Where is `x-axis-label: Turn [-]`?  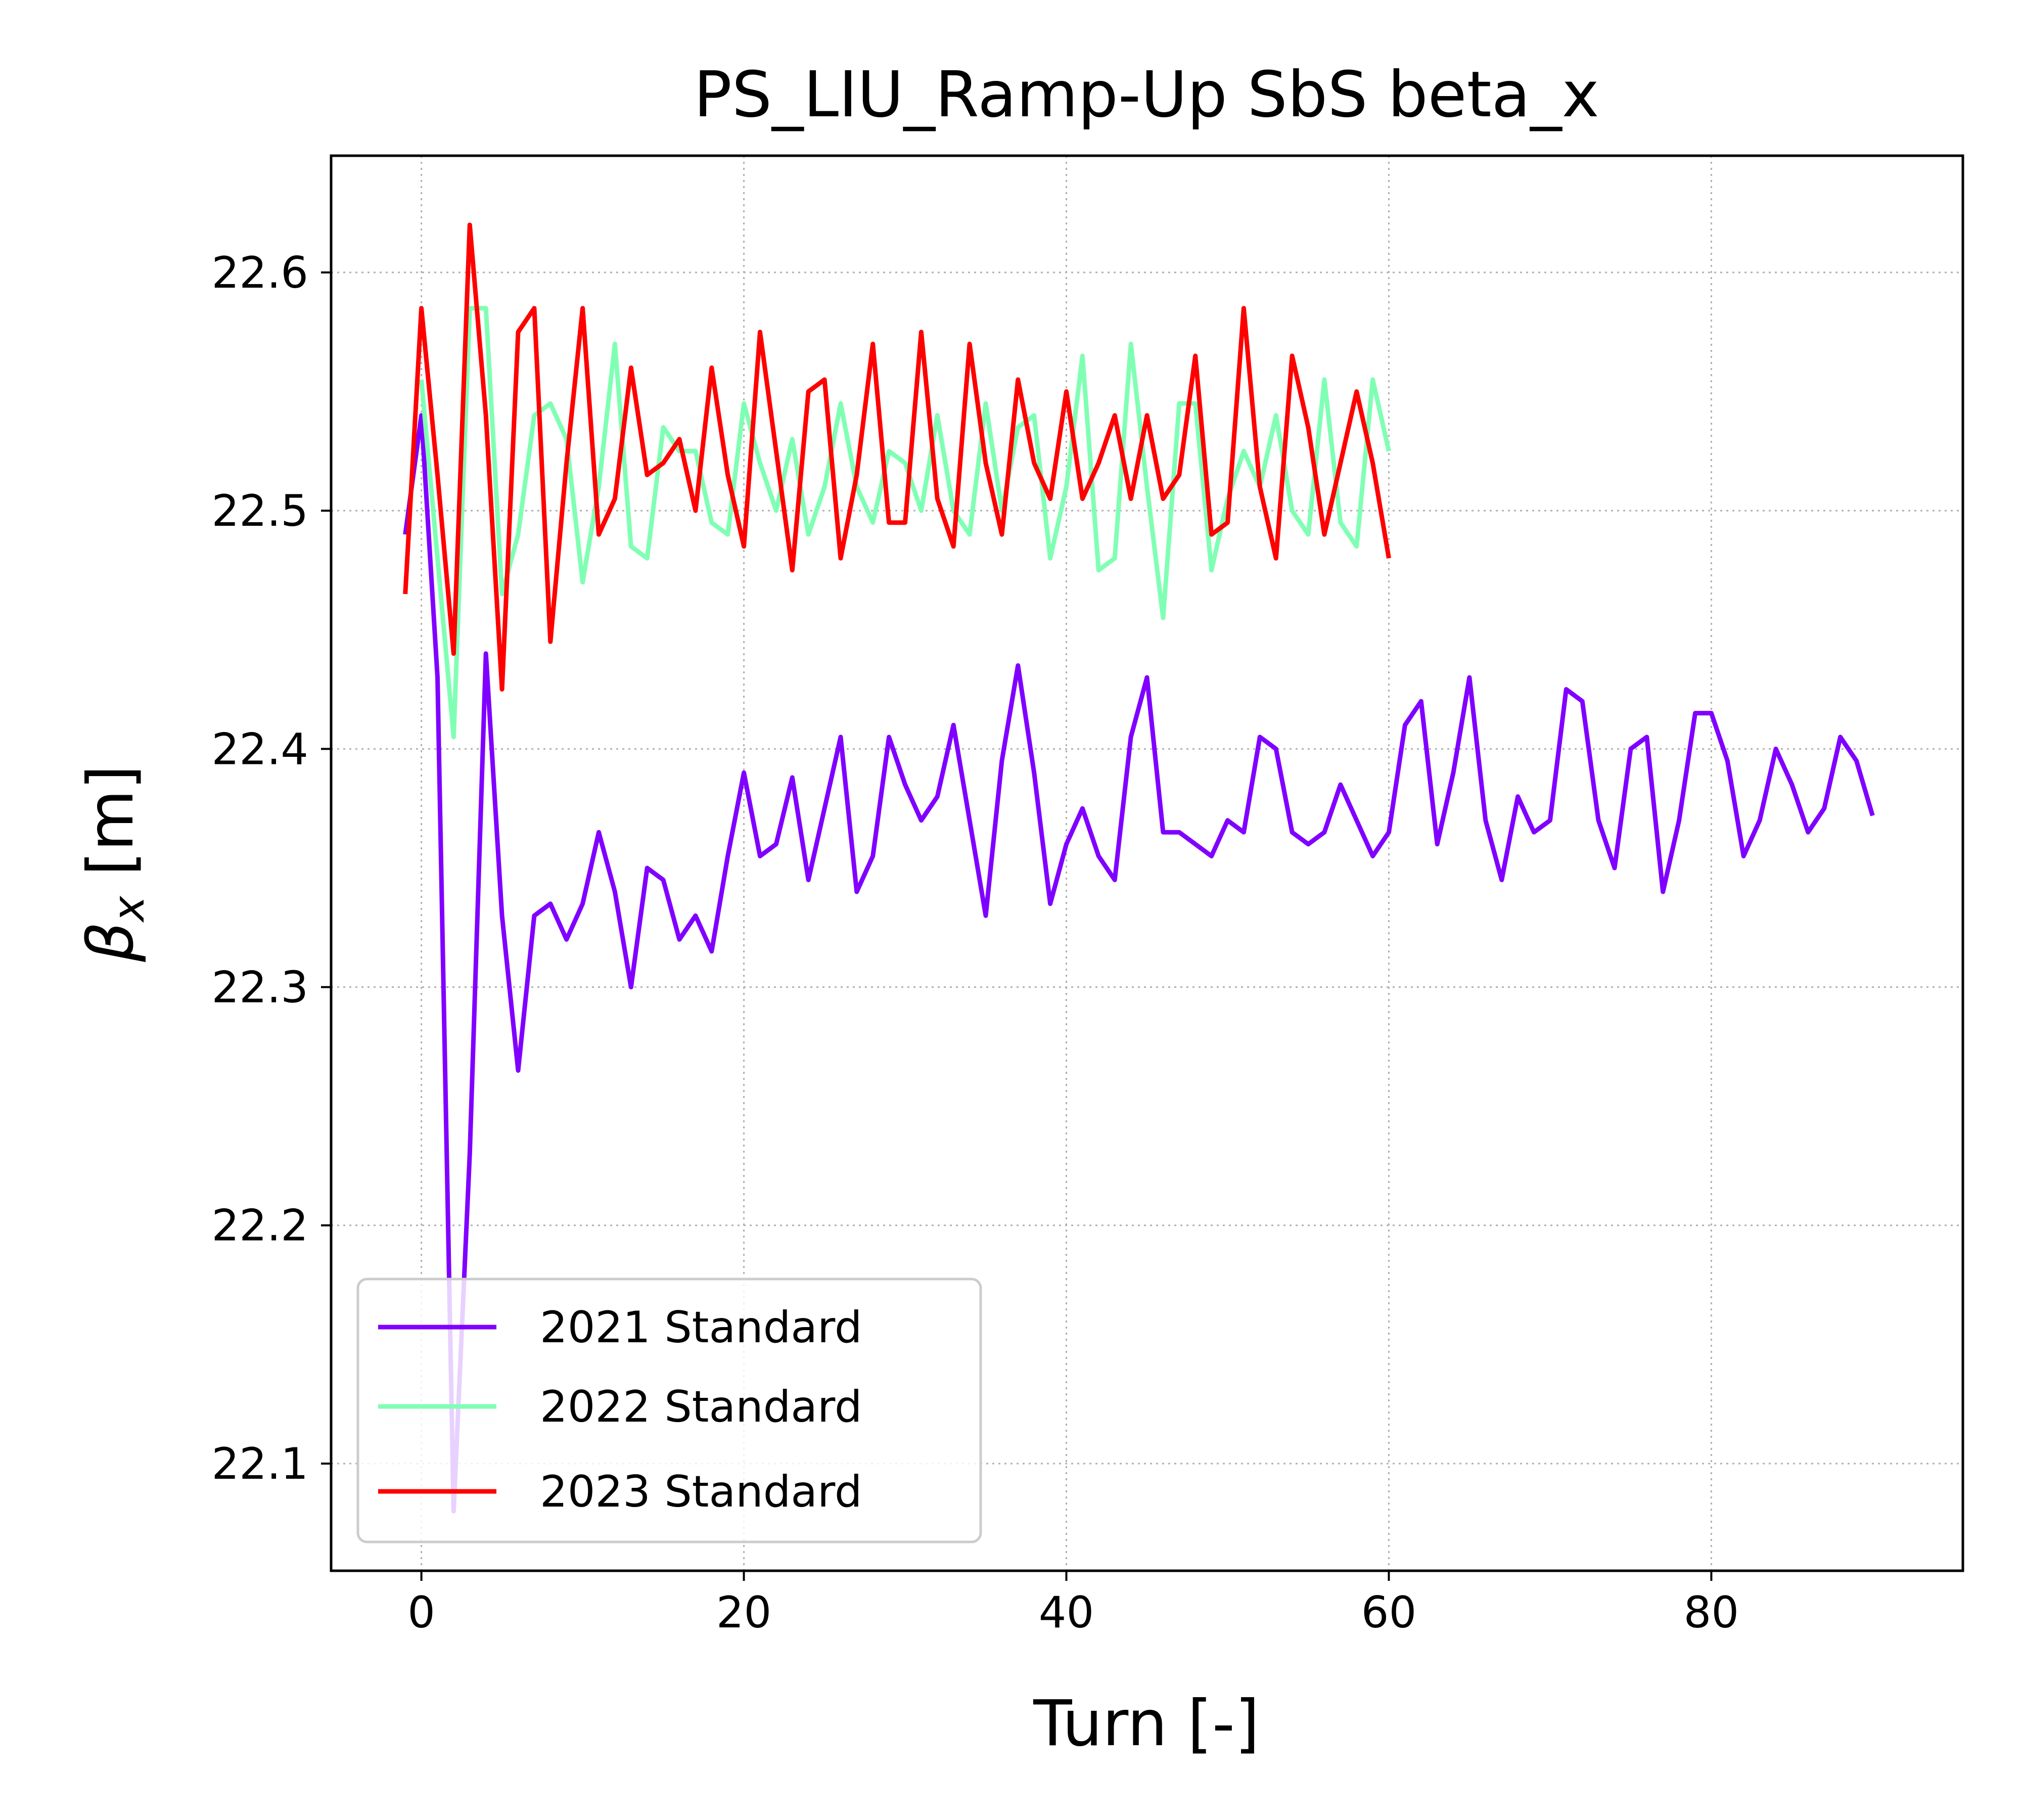 x-axis-label: Turn [-] is located at coordinates (1146, 1723).